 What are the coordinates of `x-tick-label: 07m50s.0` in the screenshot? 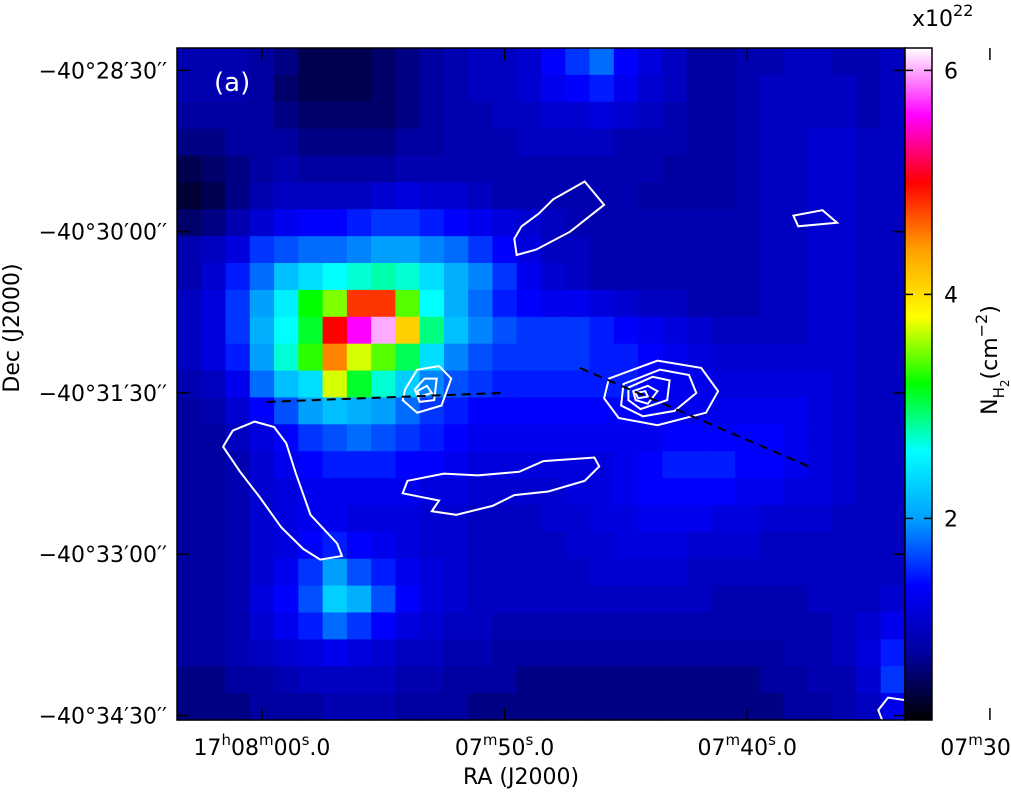 It's located at (504, 746).